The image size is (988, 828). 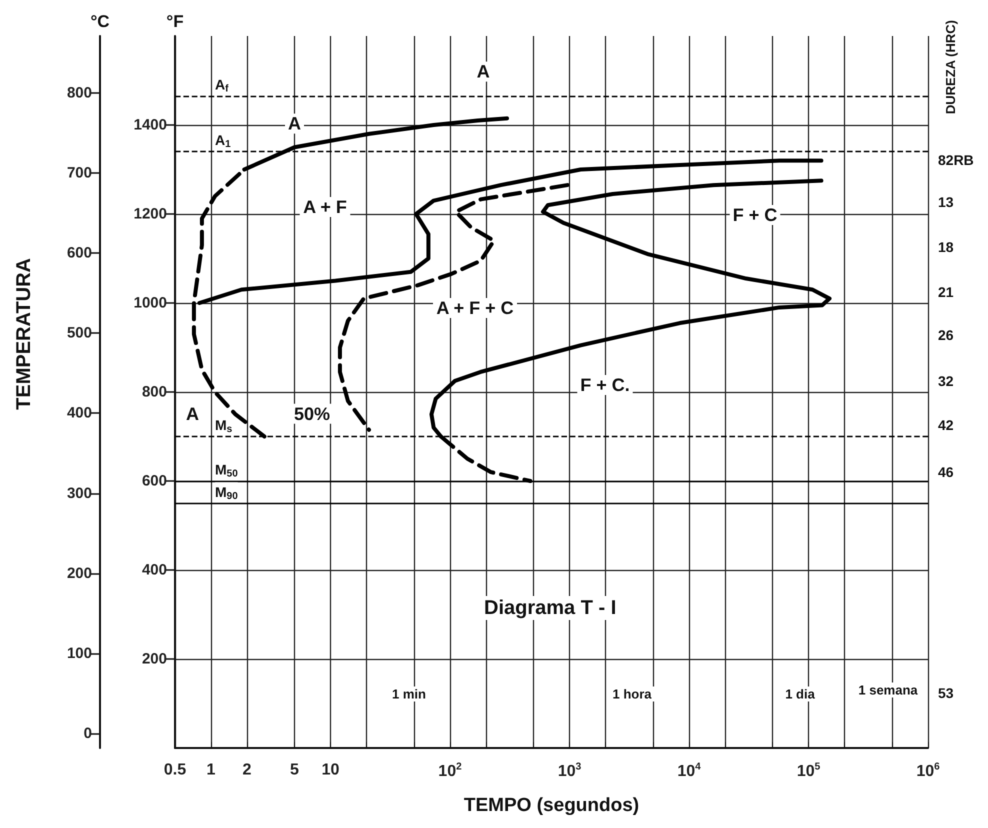 What do you see at coordinates (755, 215) in the screenshot?
I see `annotation: F + C` at bounding box center [755, 215].